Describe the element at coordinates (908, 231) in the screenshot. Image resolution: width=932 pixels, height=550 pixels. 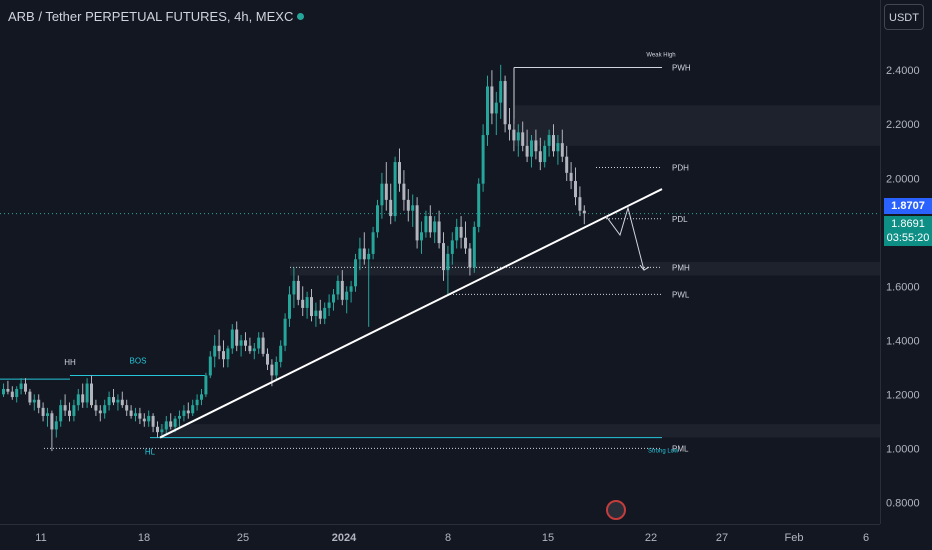
I see `current-price-tag: 1.8691 03:55:20` at that location.